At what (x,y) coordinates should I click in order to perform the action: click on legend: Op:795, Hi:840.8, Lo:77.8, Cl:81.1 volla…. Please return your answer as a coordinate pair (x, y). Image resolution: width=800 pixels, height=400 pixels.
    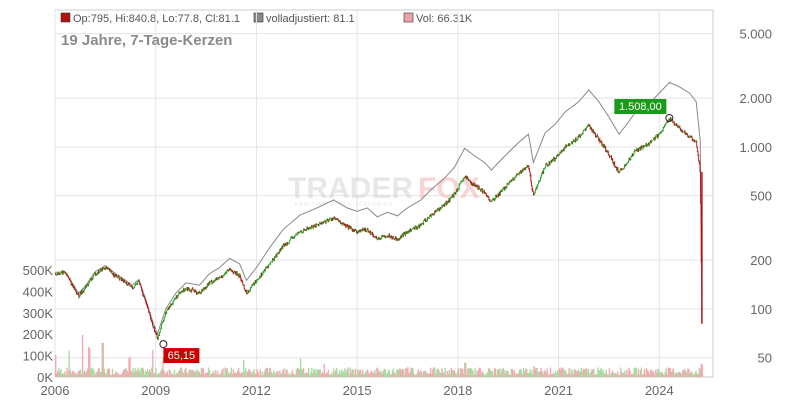
    Looking at the image, I should click on (266, 18).